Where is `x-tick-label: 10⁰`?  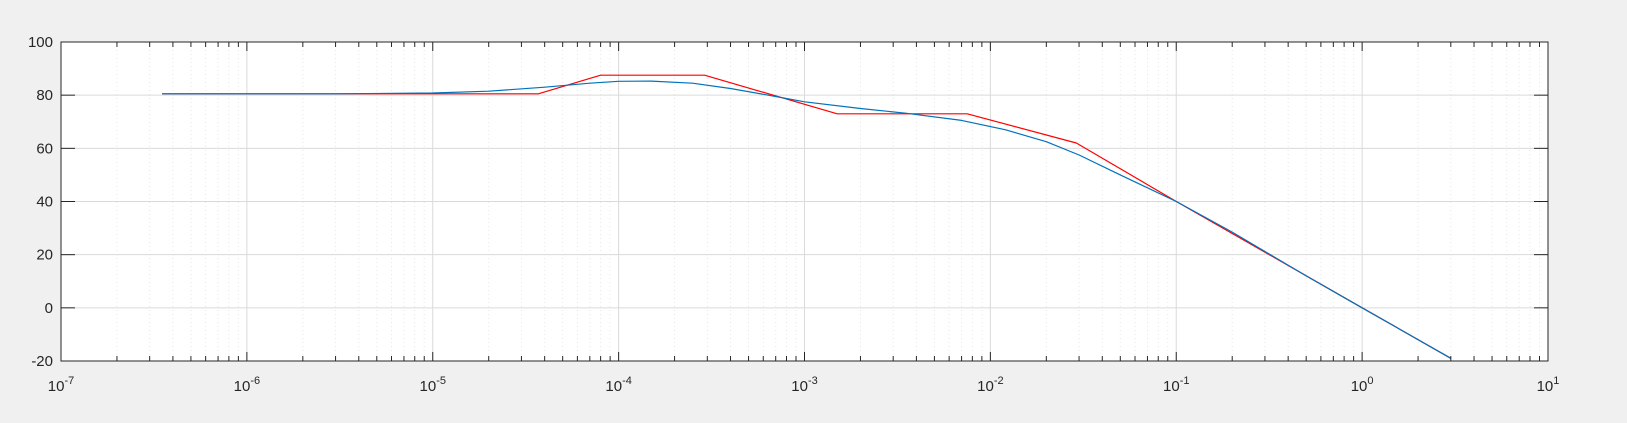 x-tick-label: 10⁰ is located at coordinates (1362, 385).